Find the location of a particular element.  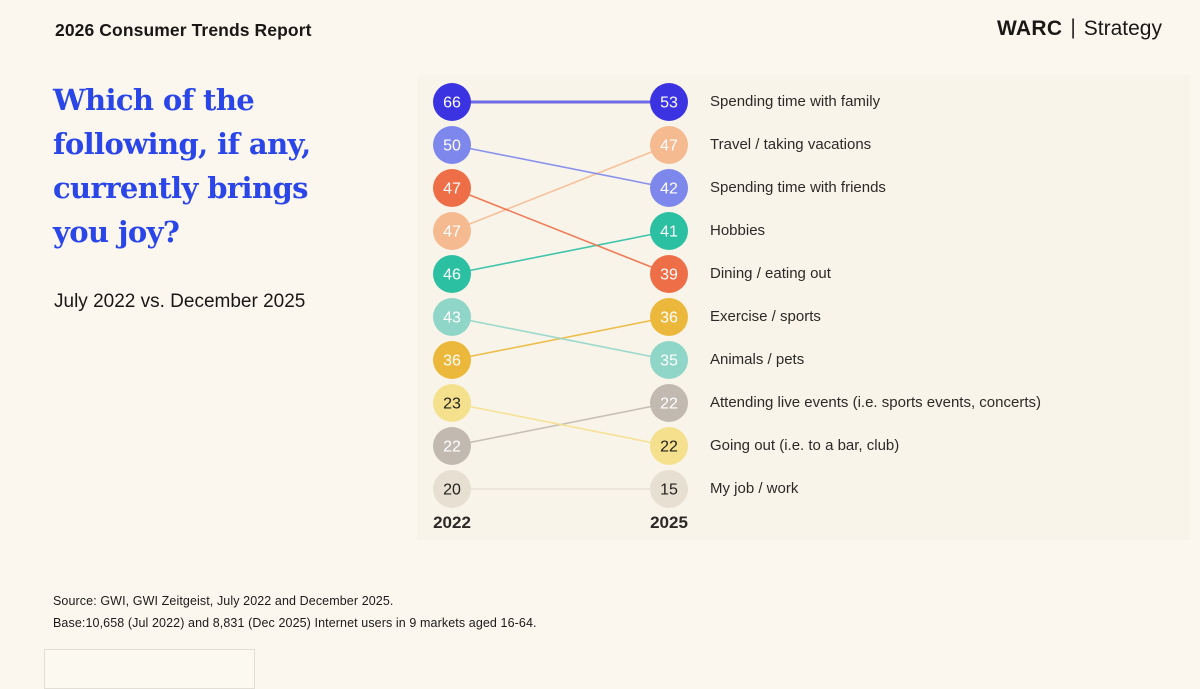

value-text-2025: 36 is located at coordinates (669, 318).